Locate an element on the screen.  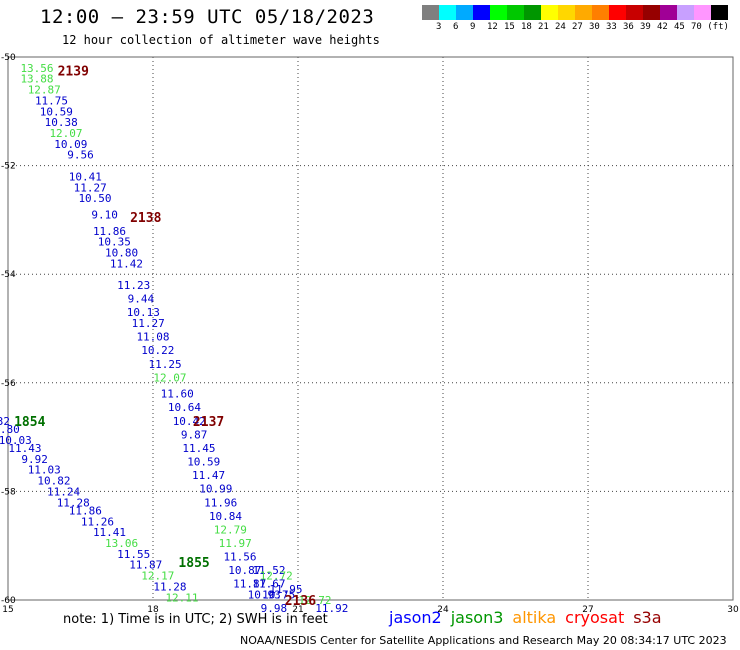
wave-height-label: 9.87 is located at coordinates (194, 434).